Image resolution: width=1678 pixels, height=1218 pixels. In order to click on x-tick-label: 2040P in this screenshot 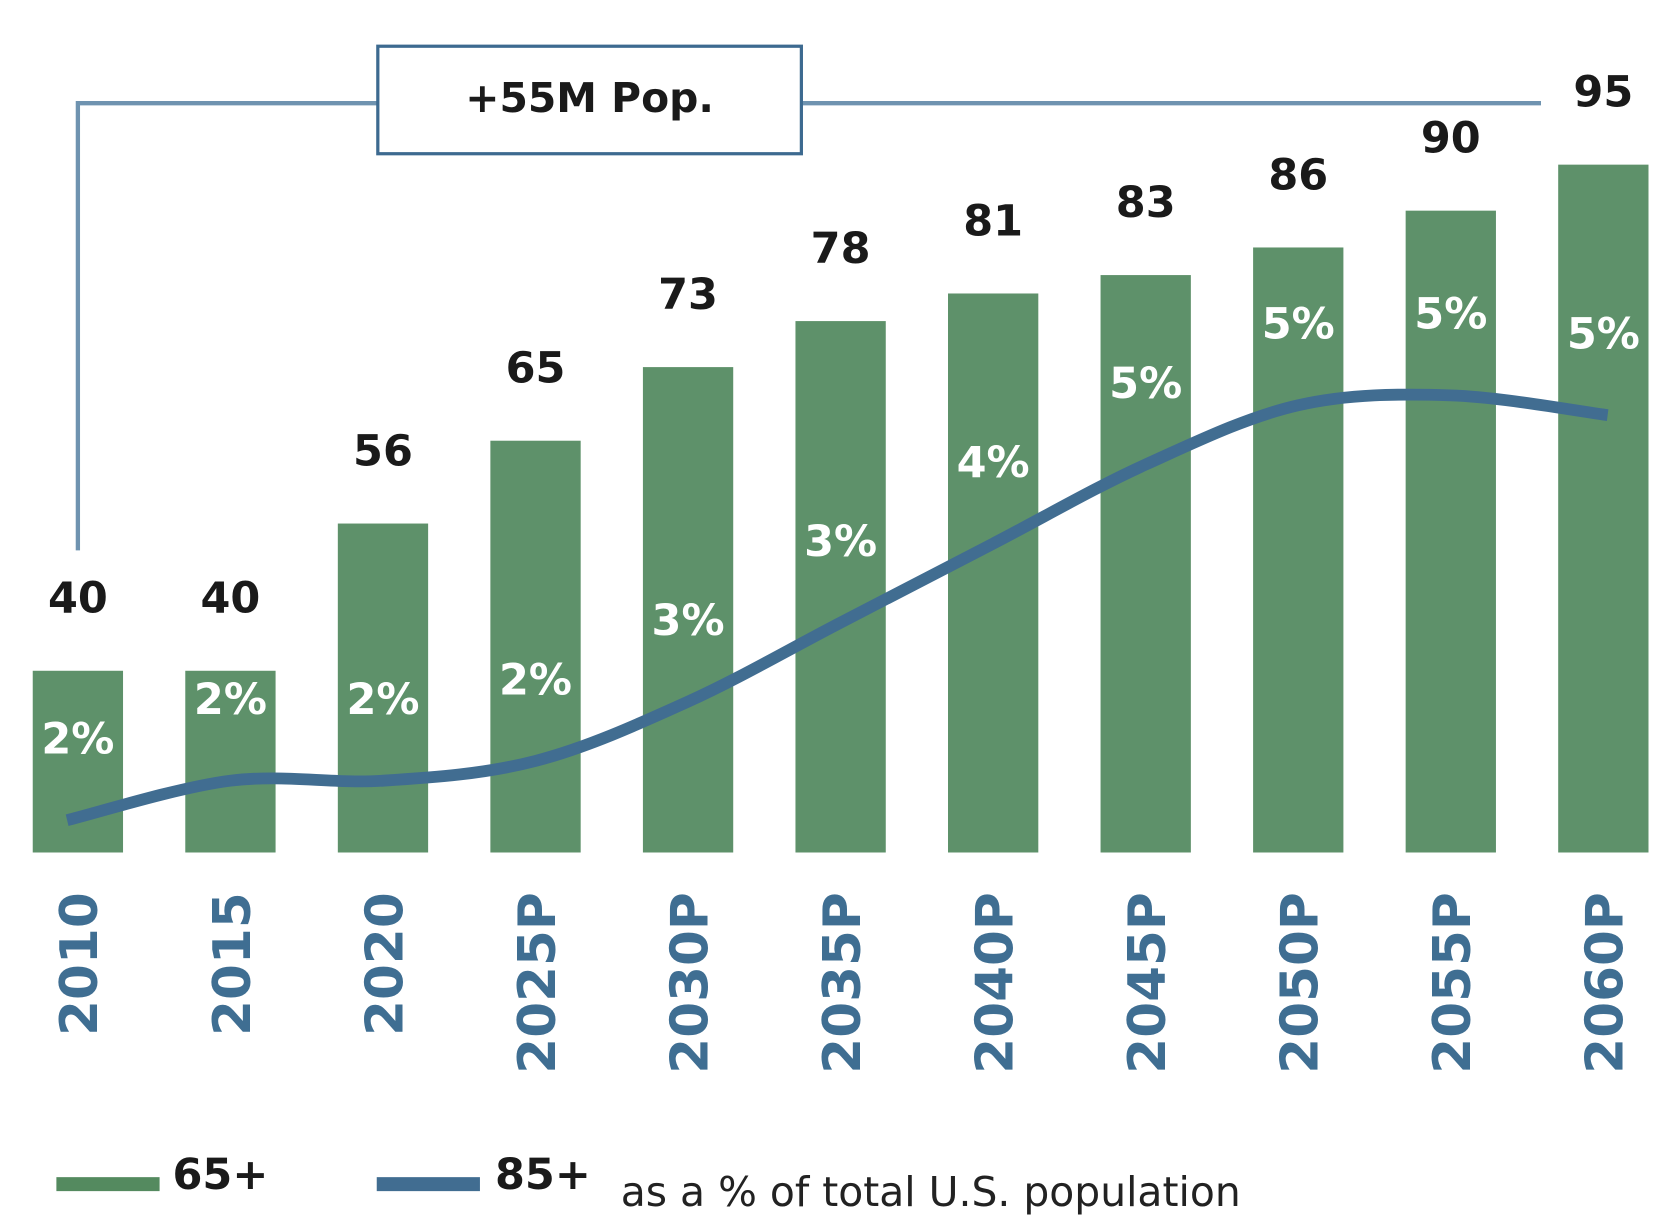, I will do `click(996, 982)`.